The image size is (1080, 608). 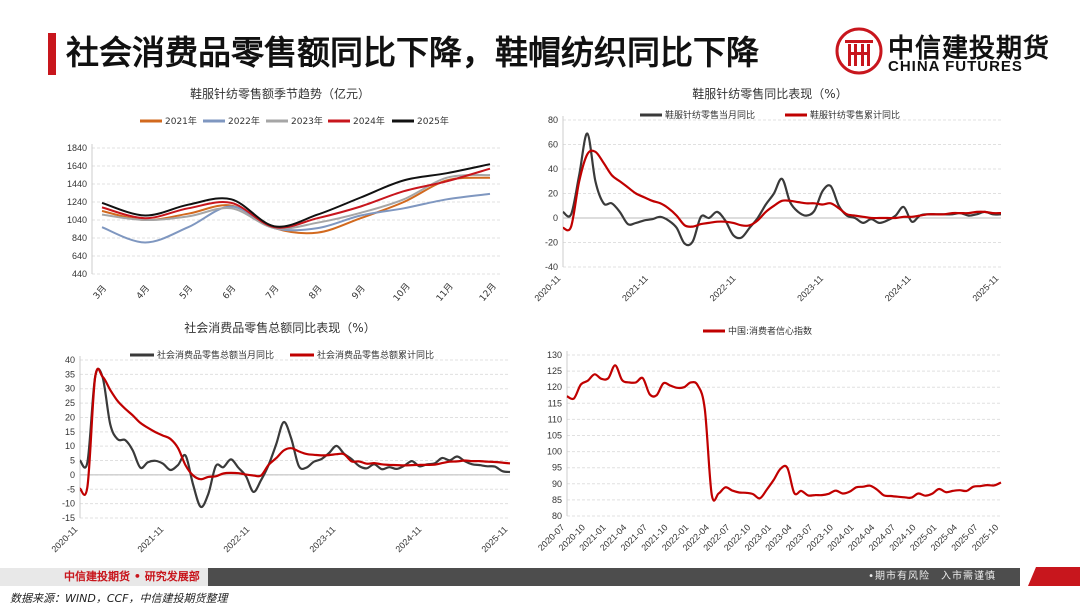 I want to click on y-tick-label: 85, so click(x=557, y=500).